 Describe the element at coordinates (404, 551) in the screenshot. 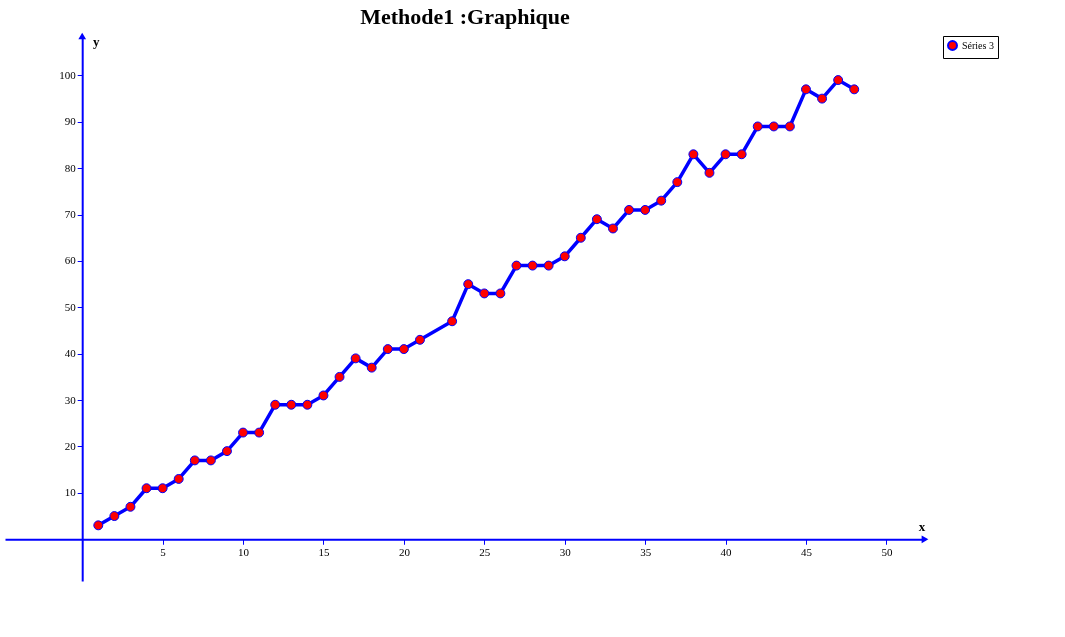

I see `x-tick-label: 20` at that location.